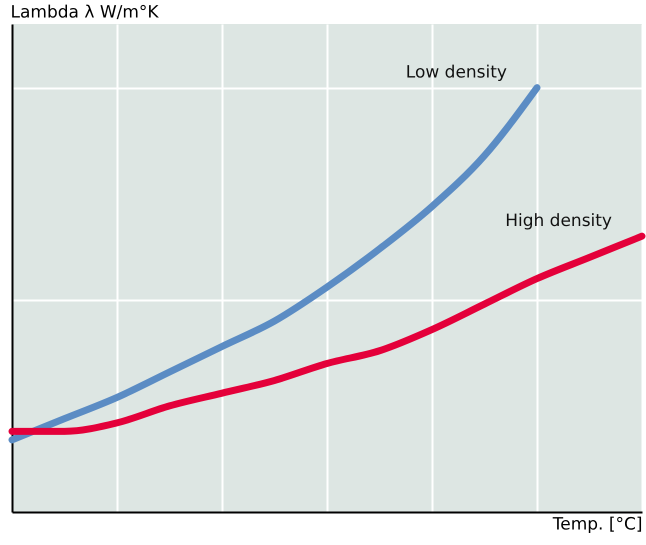 Image resolution: width=646 pixels, height=545 pixels. Describe the element at coordinates (558, 221) in the screenshot. I see `series-label: High density` at that location.